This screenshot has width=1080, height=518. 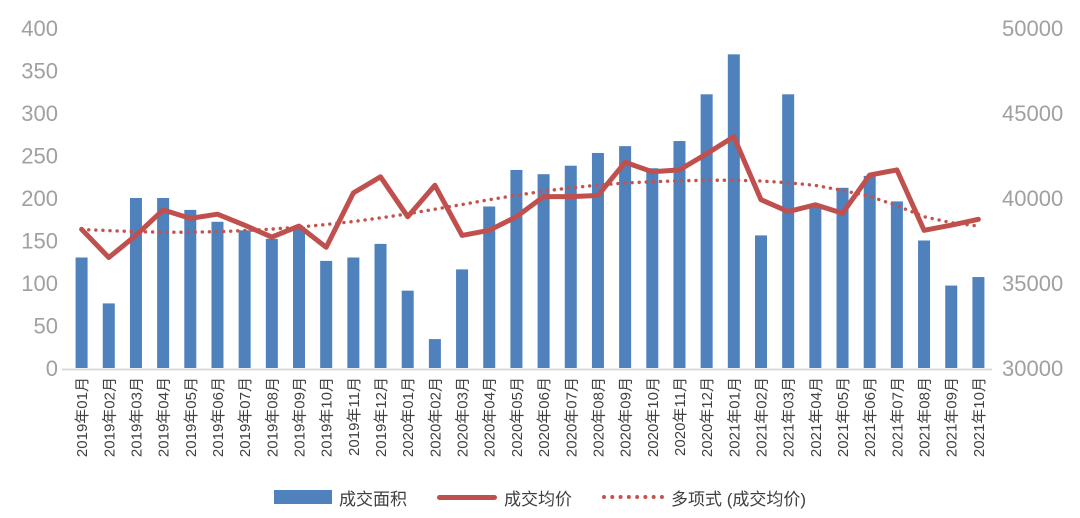 What do you see at coordinates (598, 417) in the screenshot?
I see `x-axis-label: 2020年08月` at bounding box center [598, 417].